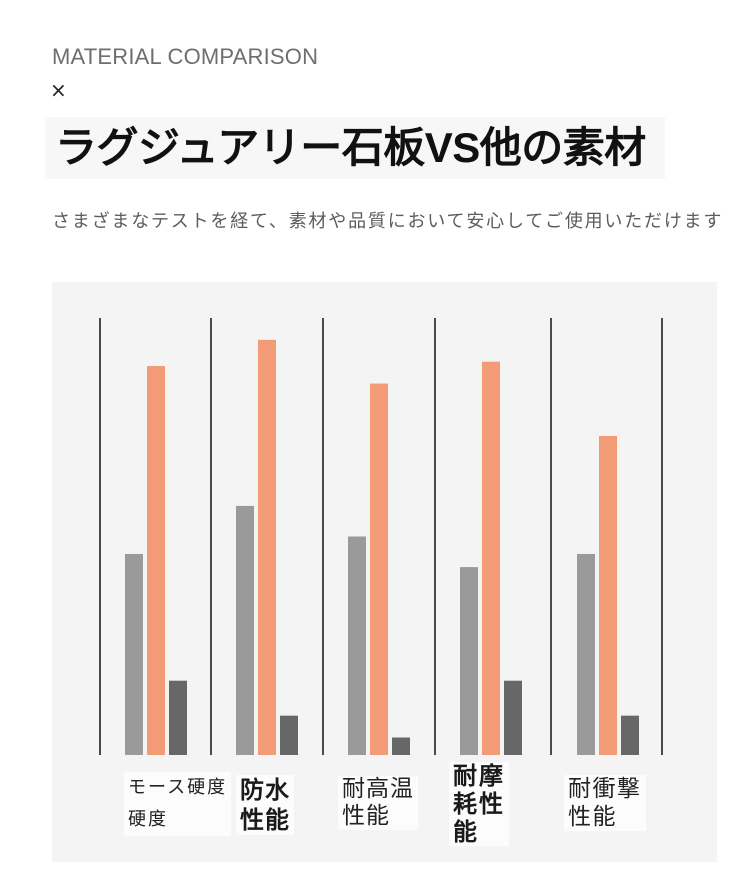  I want to click on category-label-line: 耐高温, so click(378, 789).